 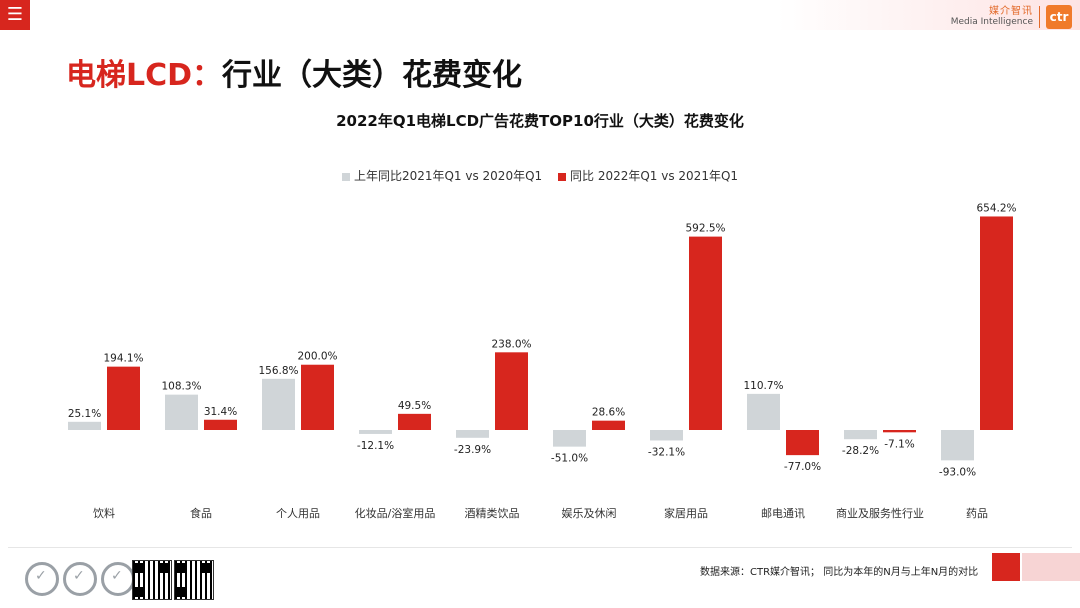 I want to click on page-title: 电梯LCD：行业（大类）花费变化, so click(x=294, y=72).